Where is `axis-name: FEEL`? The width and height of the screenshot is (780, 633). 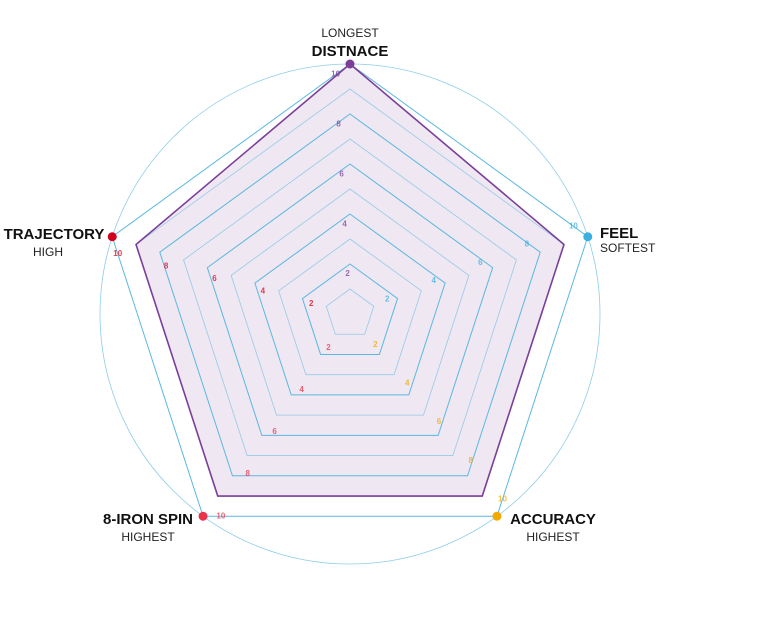
axis-name: FEEL is located at coordinates (619, 233).